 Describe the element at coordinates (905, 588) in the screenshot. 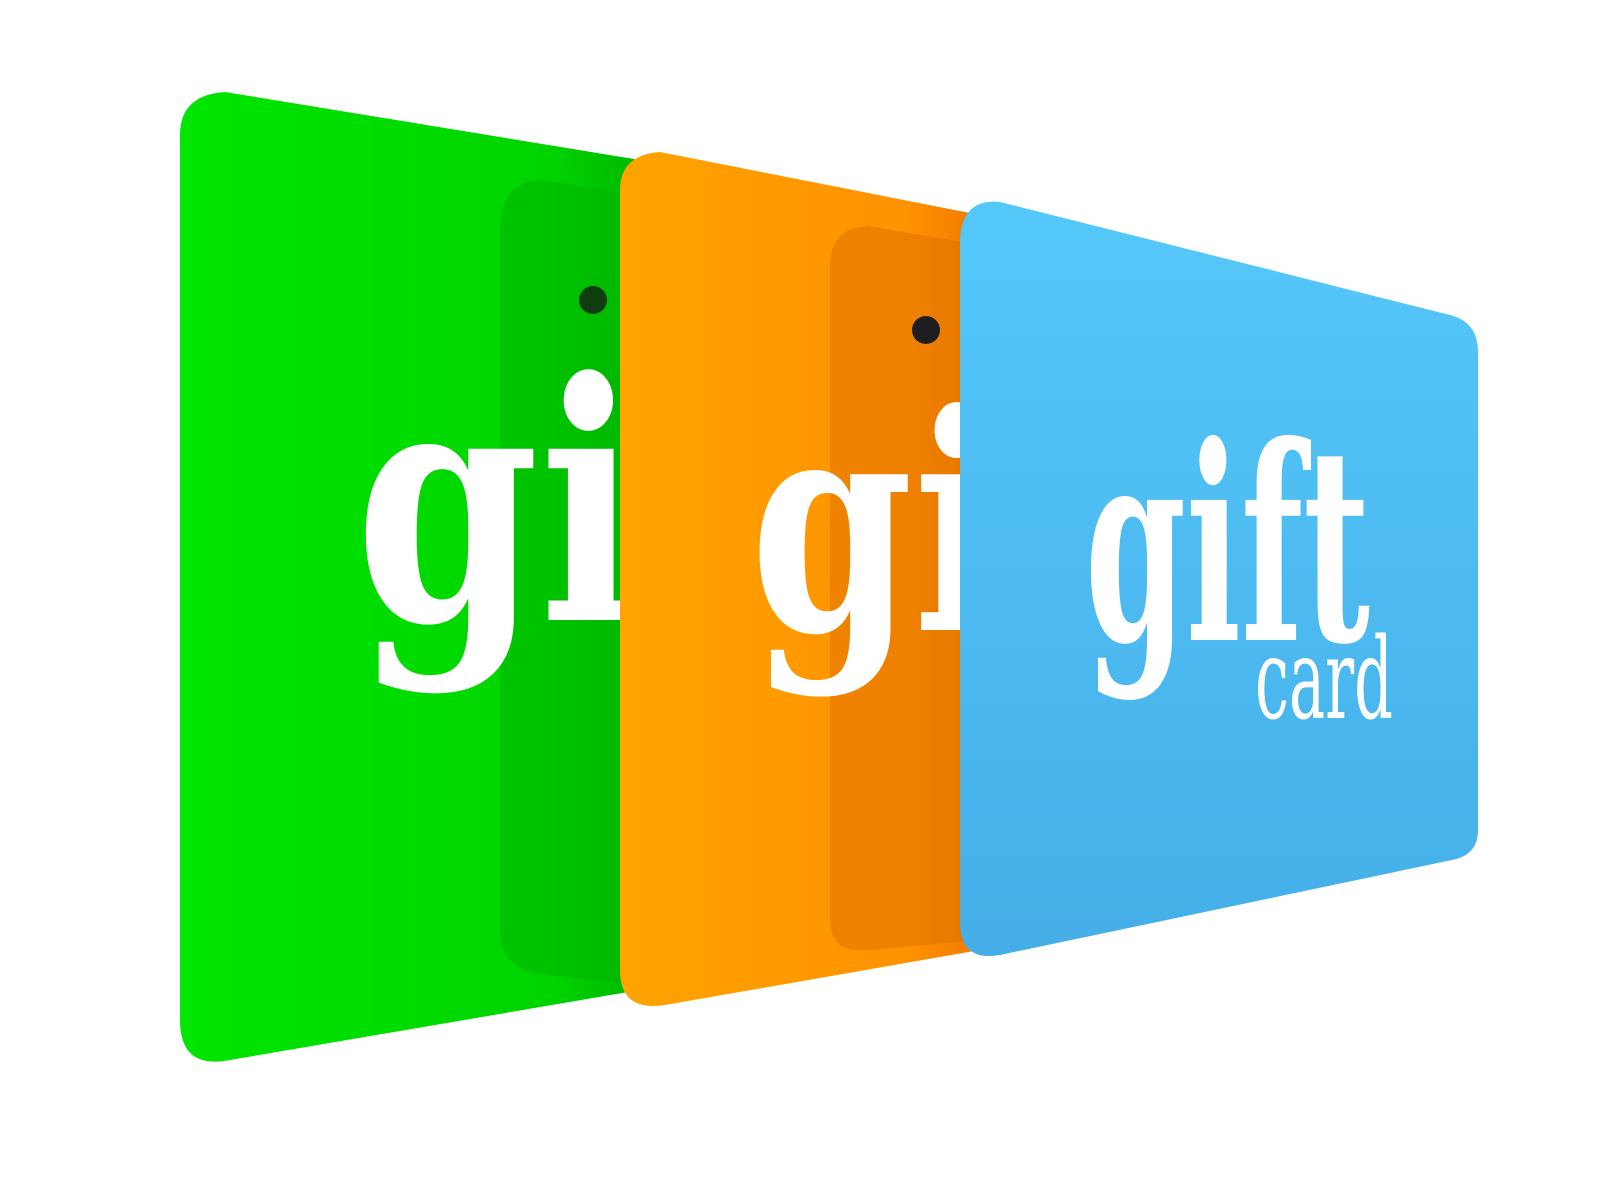

I see `orange-card-overlap-shadow` at that location.